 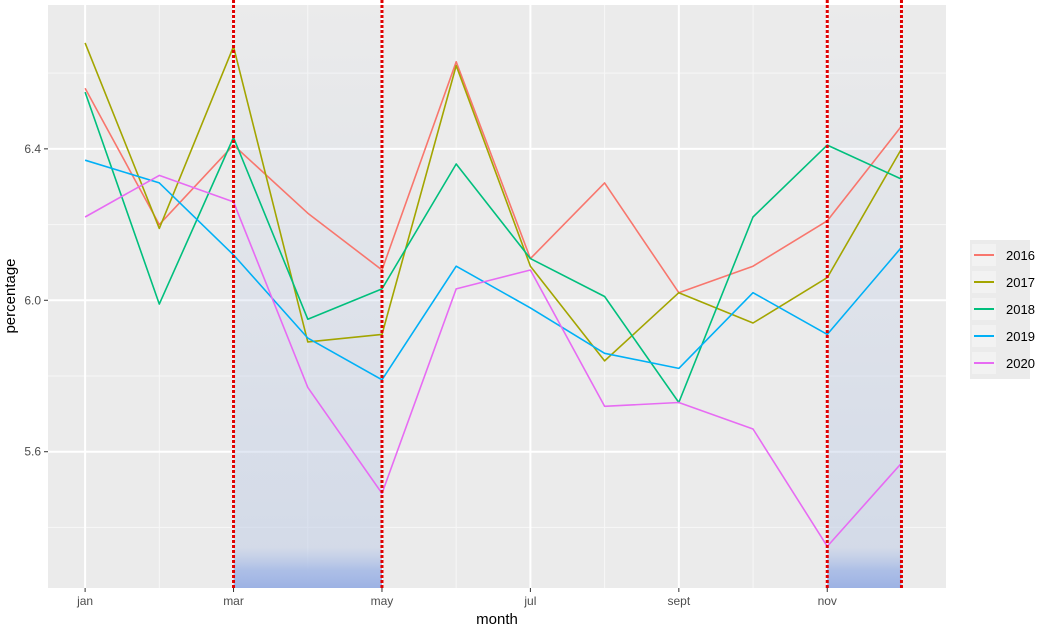 I want to click on y-axis-title: percentage, so click(x=10, y=295).